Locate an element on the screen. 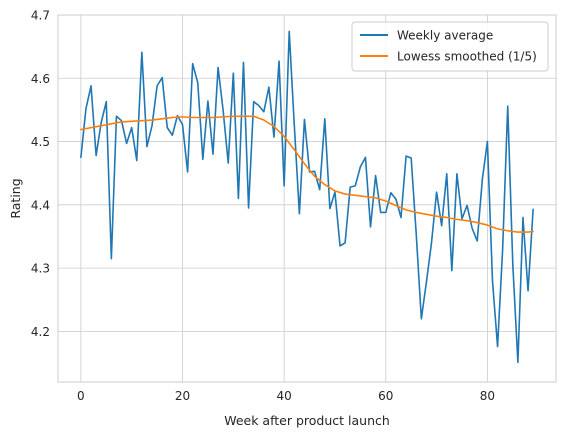 Image resolution: width=564 pixels, height=438 pixels. legend-label-lowess-smoothed: Lowess smoothed (1/5) is located at coordinates (467, 57).